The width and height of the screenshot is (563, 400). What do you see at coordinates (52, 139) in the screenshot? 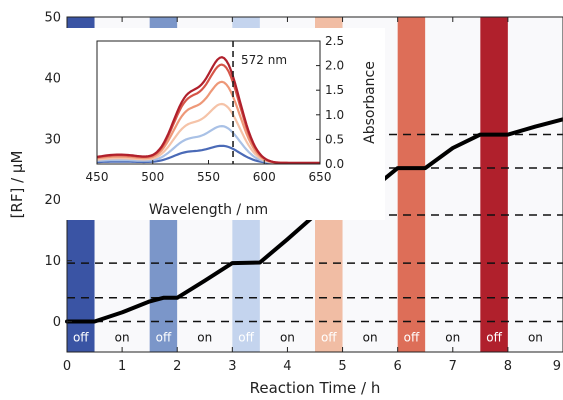
I see `y-tick-label-3: 30` at bounding box center [52, 139].